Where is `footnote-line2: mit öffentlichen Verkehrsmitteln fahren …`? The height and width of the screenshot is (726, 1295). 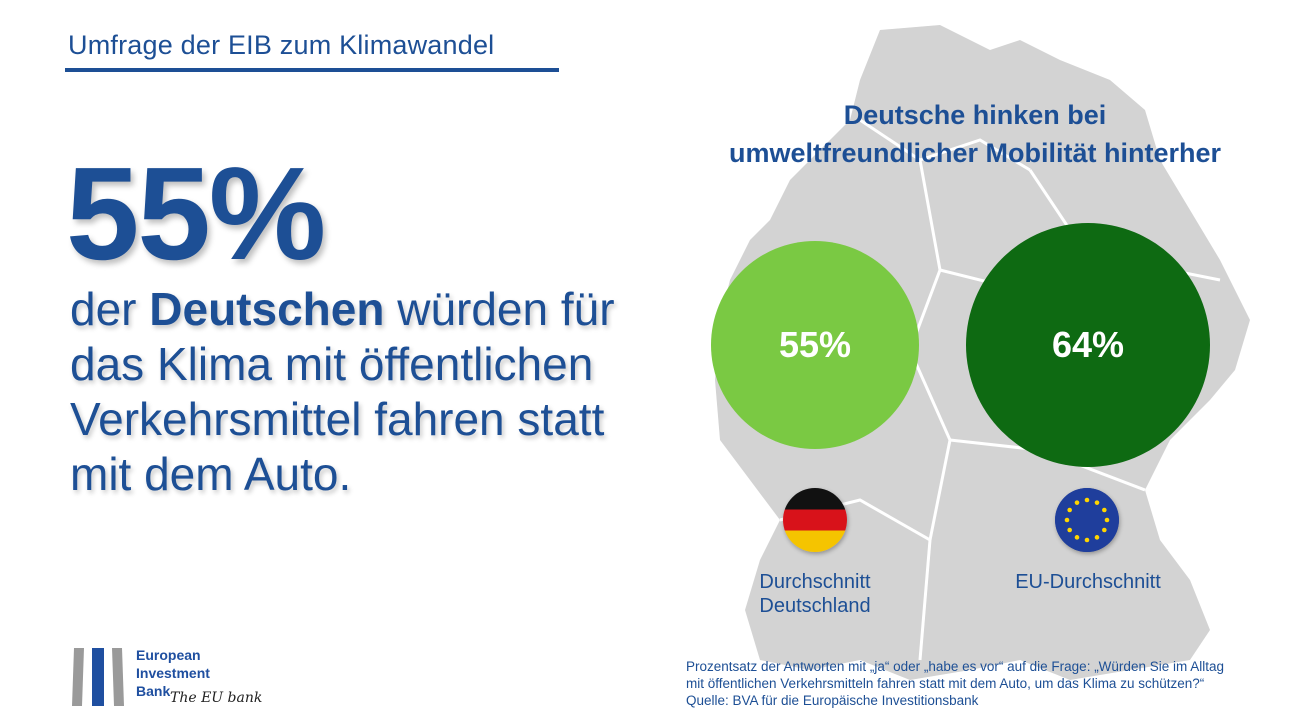 footnote-line2: mit öffentlichen Verkehrsmitteln fahren … is located at coordinates (945, 683).